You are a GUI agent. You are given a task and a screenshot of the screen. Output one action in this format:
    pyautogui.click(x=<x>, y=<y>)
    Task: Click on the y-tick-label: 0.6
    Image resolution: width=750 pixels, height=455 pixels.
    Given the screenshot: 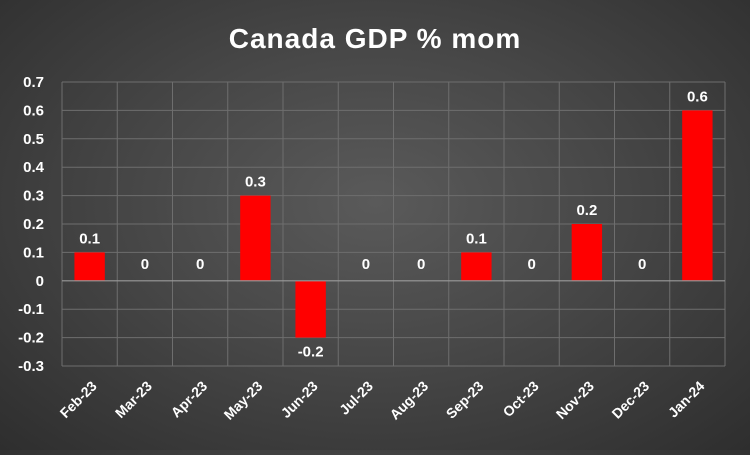 What is the action you would take?
    pyautogui.click(x=33, y=110)
    